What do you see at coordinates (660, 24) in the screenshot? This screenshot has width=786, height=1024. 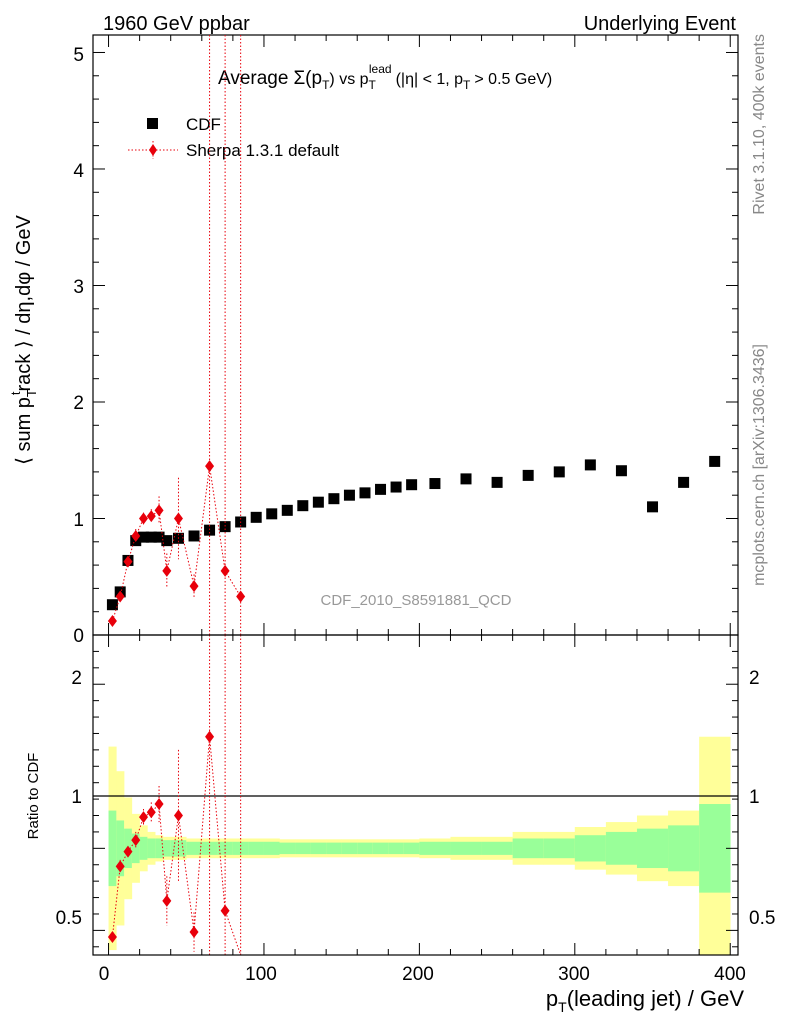 I see `header-right: Underlying Event` at bounding box center [660, 24].